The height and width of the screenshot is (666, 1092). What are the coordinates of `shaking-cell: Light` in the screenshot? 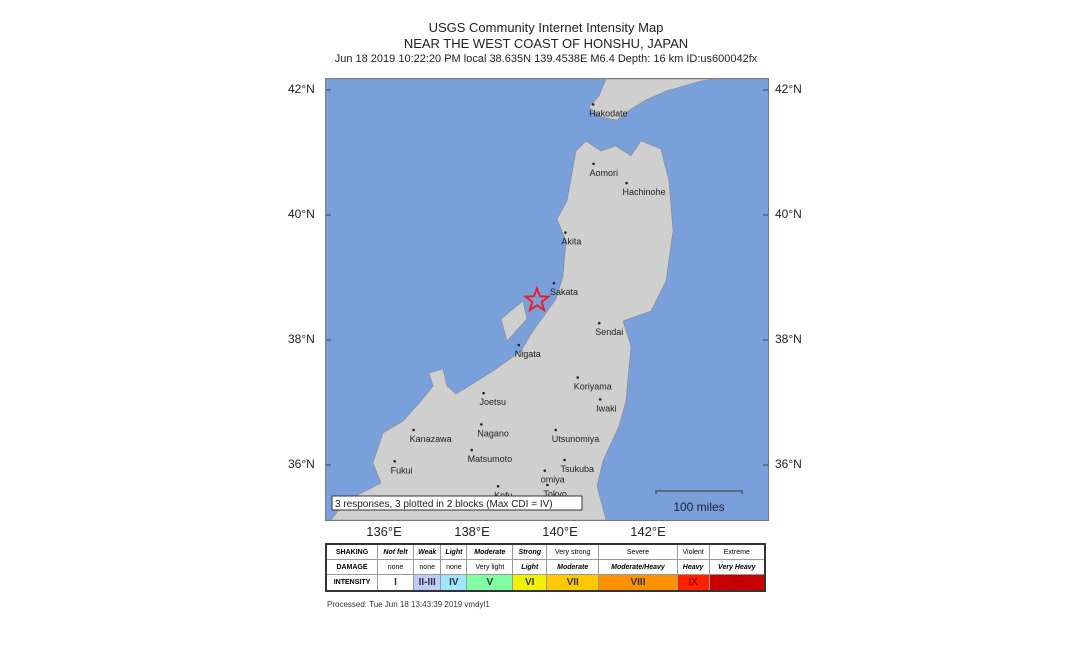 It's located at (454, 551).